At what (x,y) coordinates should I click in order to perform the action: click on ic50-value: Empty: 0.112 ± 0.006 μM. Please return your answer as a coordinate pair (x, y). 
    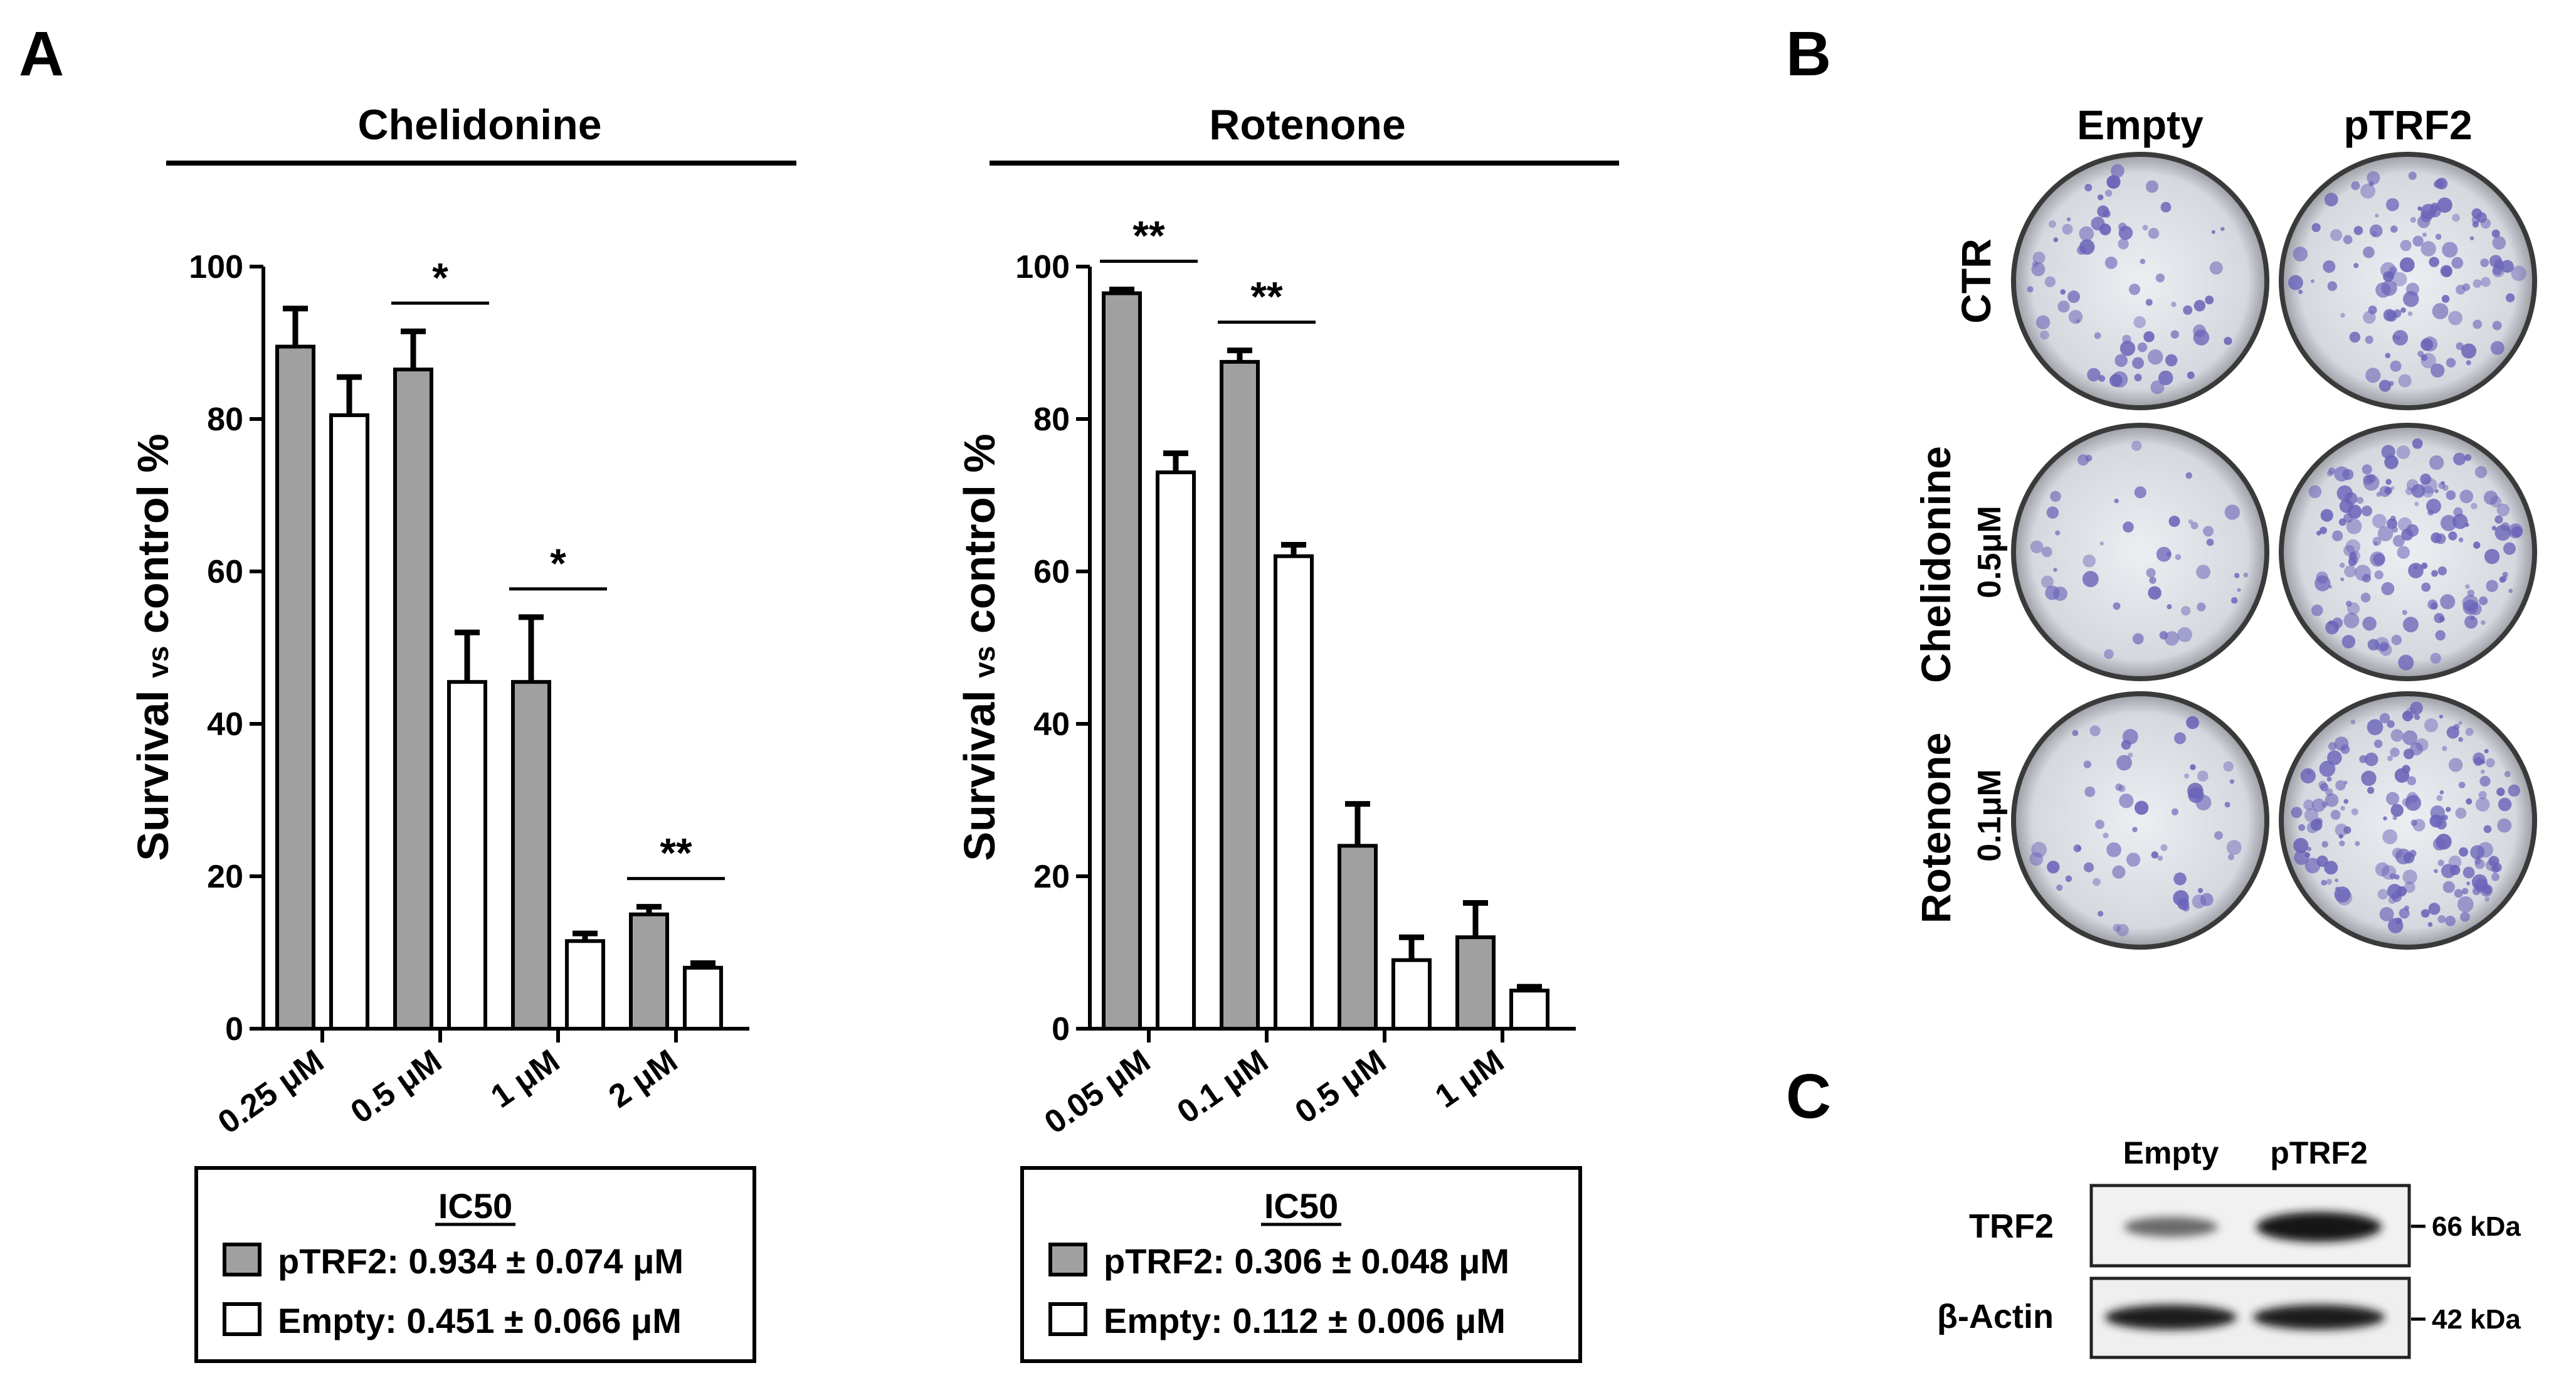
    Looking at the image, I should click on (1305, 1321).